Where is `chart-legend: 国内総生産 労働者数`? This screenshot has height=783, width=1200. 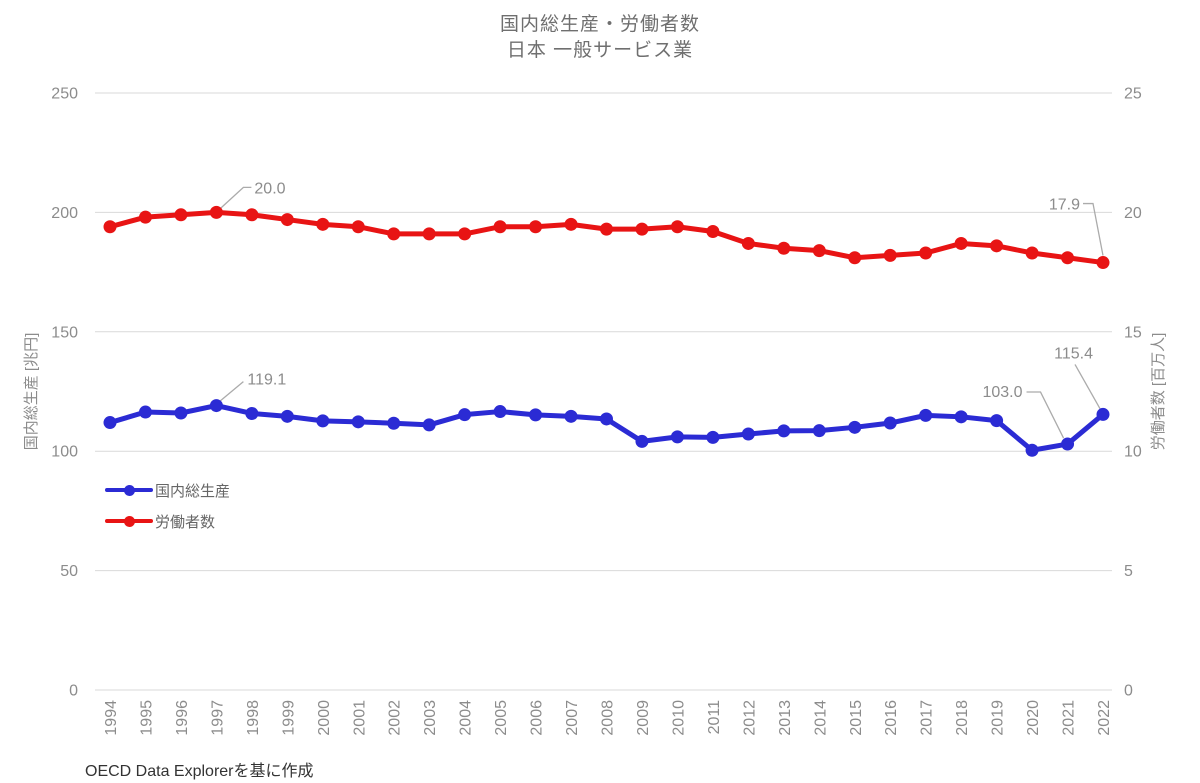
chart-legend: 国内総生産 労働者数 is located at coordinates (167, 510).